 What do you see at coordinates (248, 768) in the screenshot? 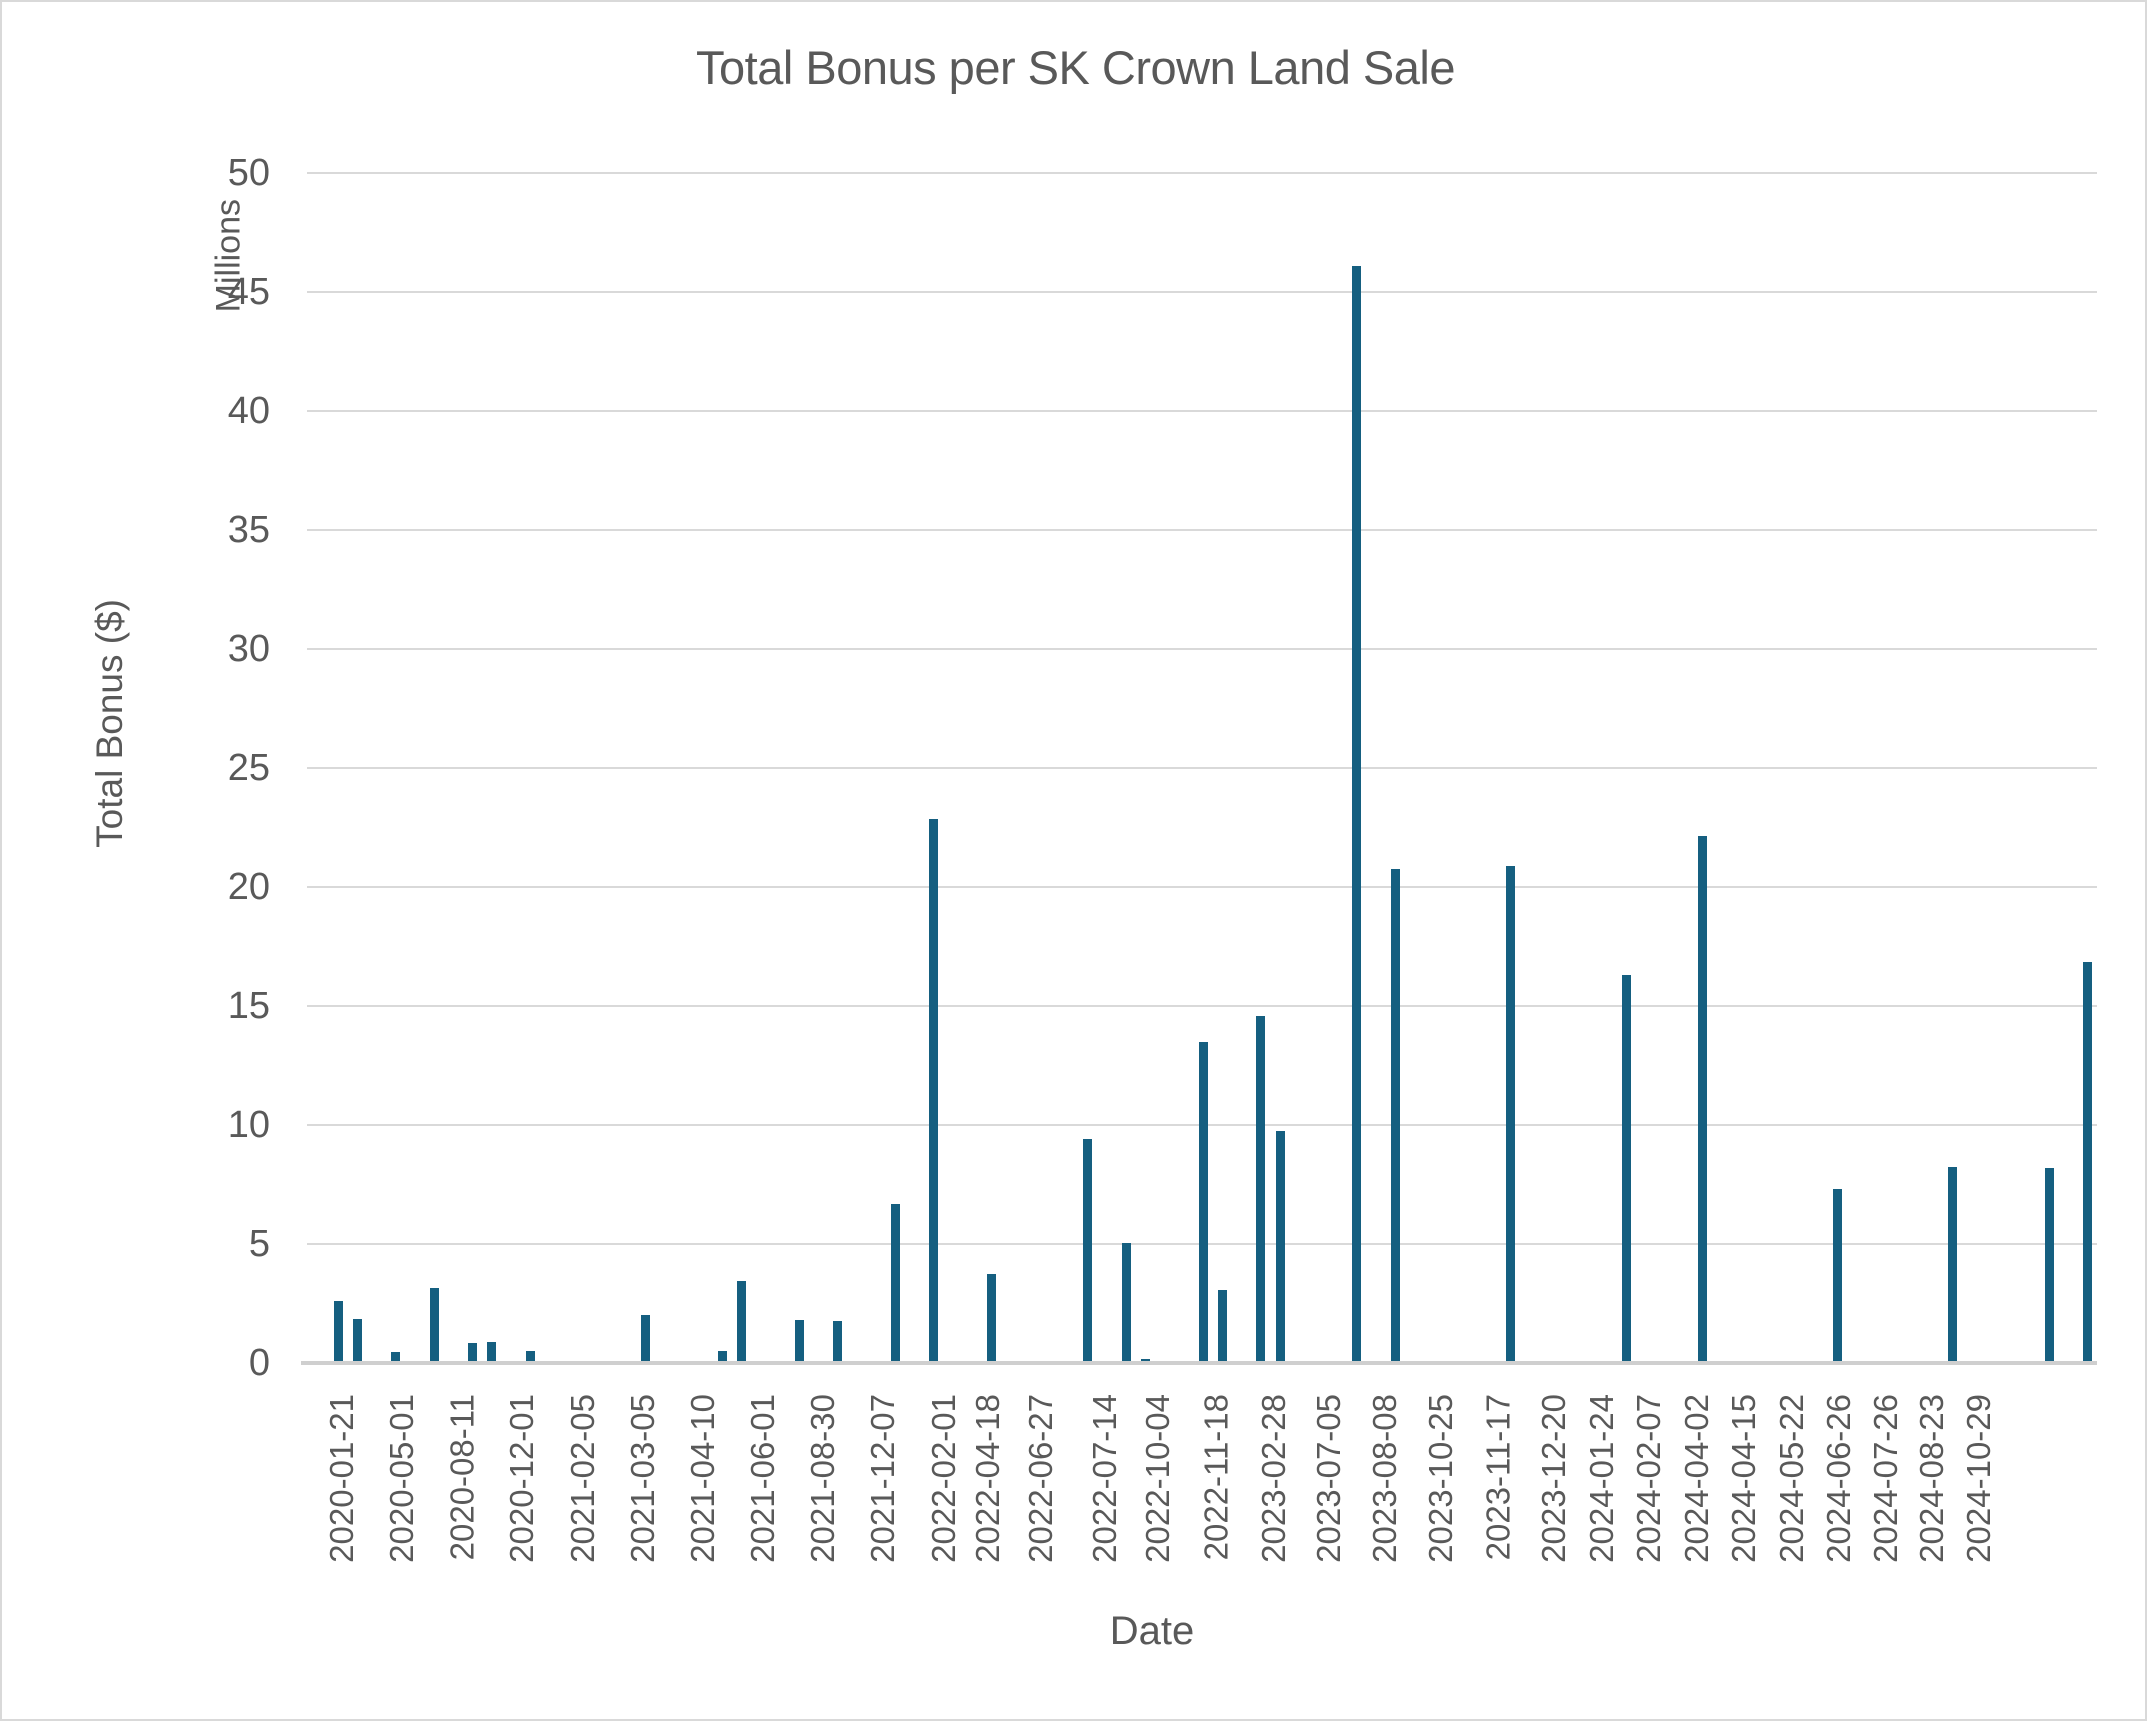
I see `y-tick-label: 25` at bounding box center [248, 768].